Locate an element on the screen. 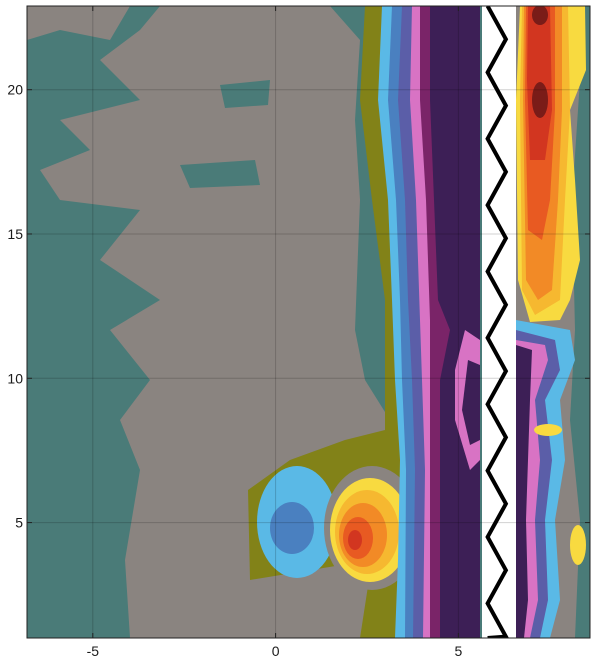 Image resolution: width=606 pixels, height=663 pixels. x-tick-labels: -5 0 5 is located at coordinates (275, 651).